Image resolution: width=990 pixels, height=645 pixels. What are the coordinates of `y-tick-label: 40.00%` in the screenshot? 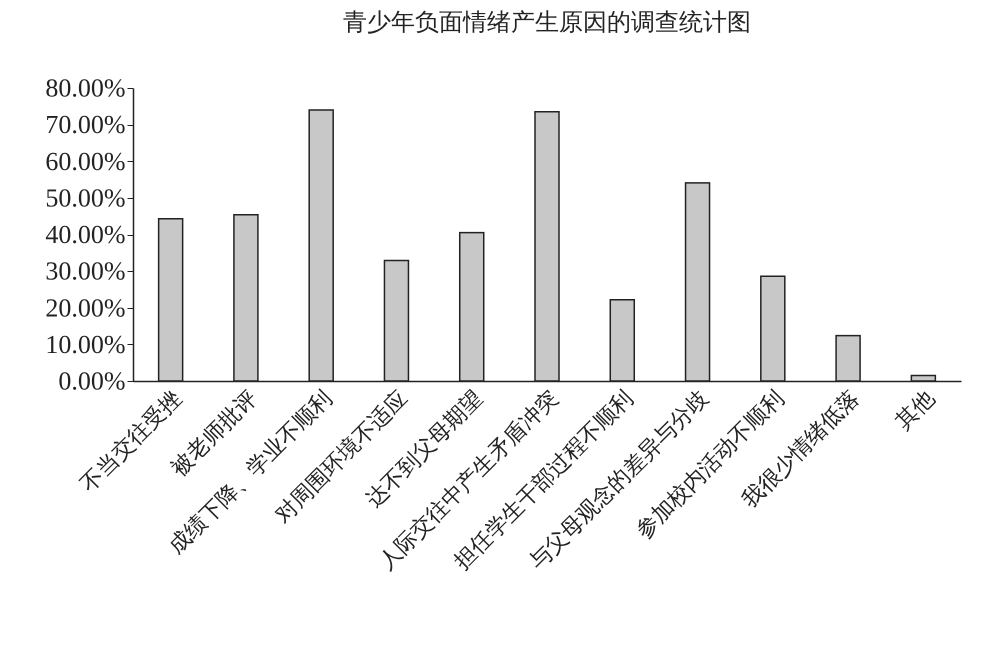 It's located at (85, 234).